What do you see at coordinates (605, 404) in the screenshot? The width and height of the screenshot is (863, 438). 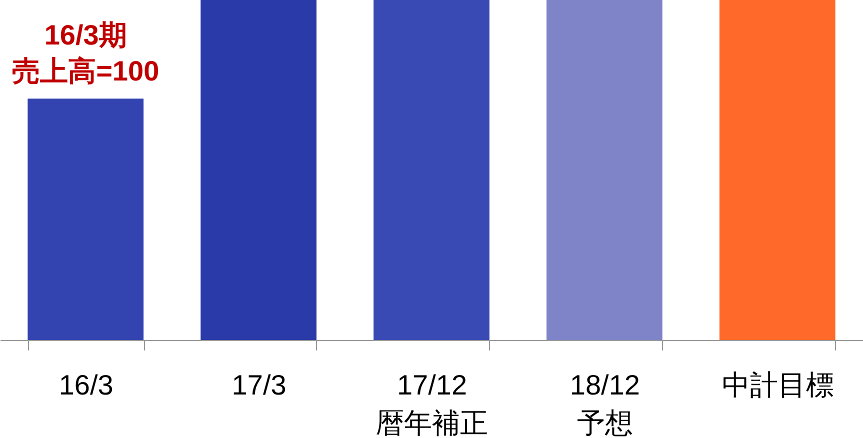 I see `x-tick-label: 18/12 予想` at bounding box center [605, 404].